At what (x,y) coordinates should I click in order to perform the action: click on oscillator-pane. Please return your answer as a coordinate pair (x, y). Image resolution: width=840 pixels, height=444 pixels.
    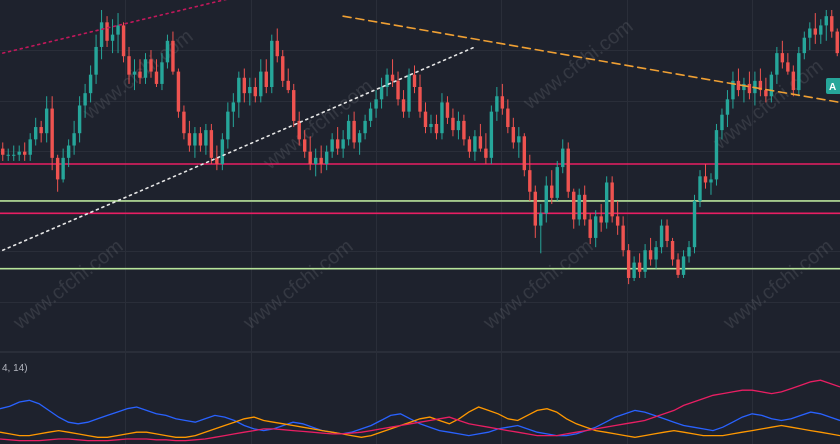
    Looking at the image, I should click on (420, 410).